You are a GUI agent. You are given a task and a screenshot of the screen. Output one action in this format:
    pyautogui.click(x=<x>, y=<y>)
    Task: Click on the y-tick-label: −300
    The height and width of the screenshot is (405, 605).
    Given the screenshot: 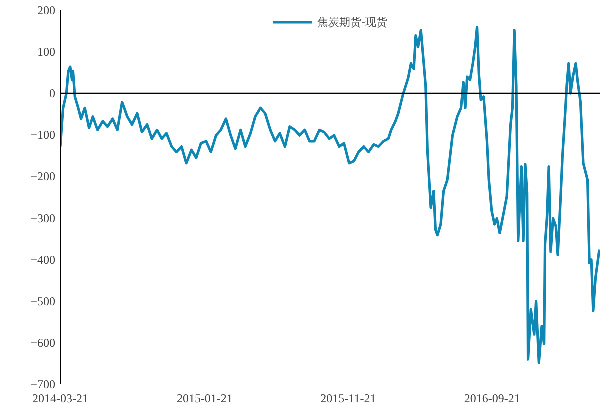 What is the action you would take?
    pyautogui.click(x=43, y=218)
    